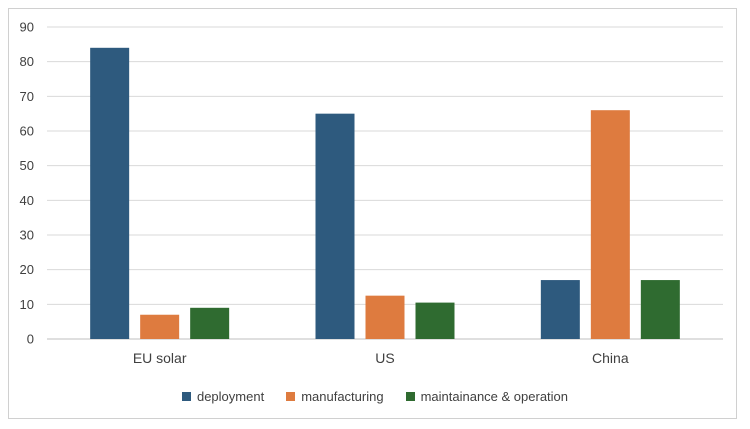 Image resolution: width=750 pixels, height=429 pixels. Describe the element at coordinates (27, 96) in the screenshot. I see `y-tick-label: 70` at that location.